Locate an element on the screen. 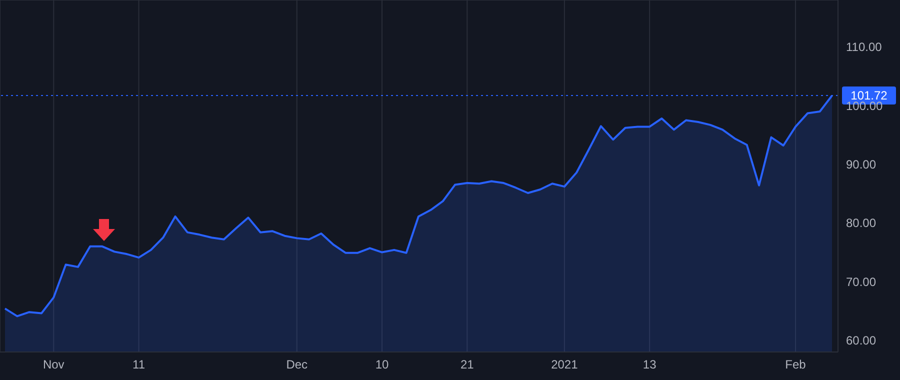 Image resolution: width=900 pixels, height=380 pixels. y-tick-label: 90.00 is located at coordinates (861, 165).